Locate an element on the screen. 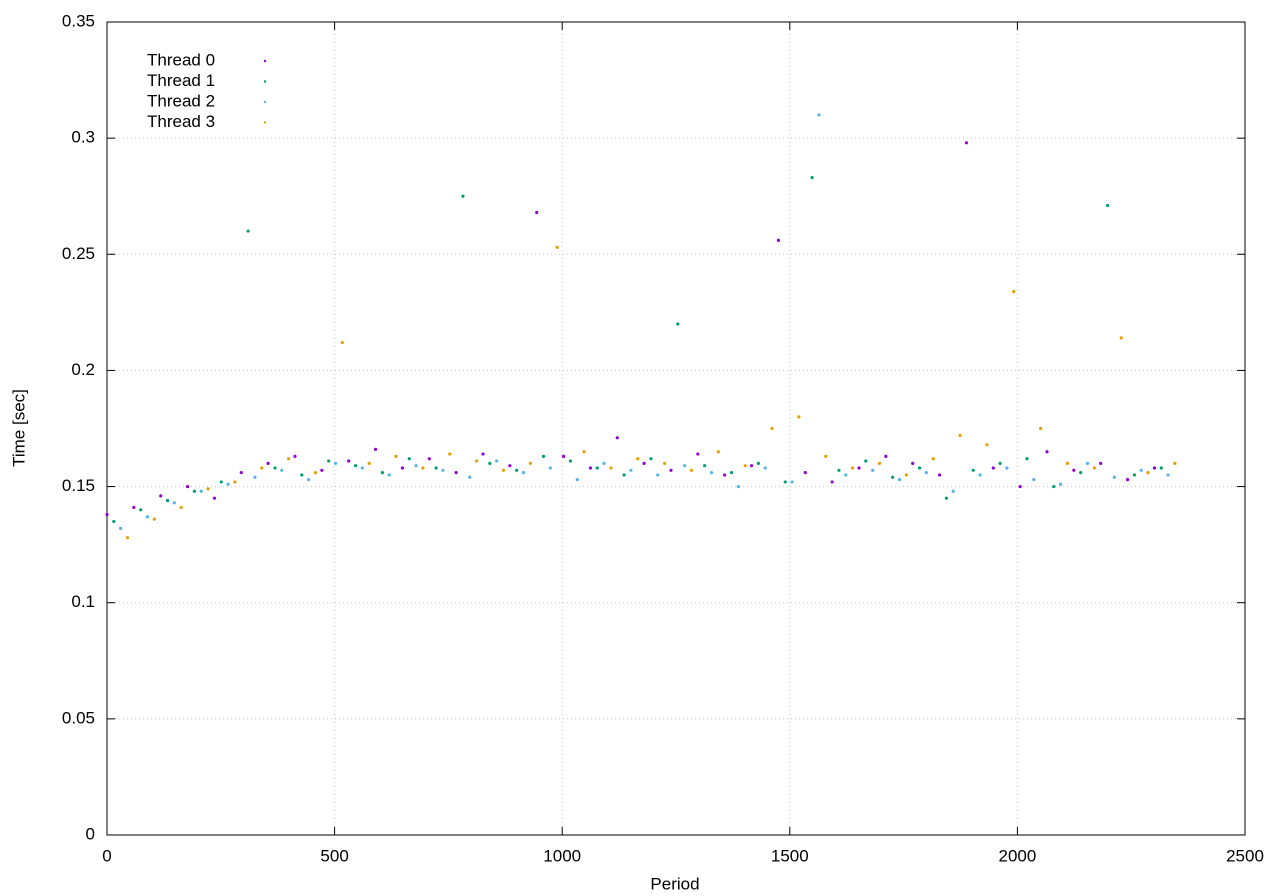  y-tick-label: 0.15 is located at coordinates (78, 485).